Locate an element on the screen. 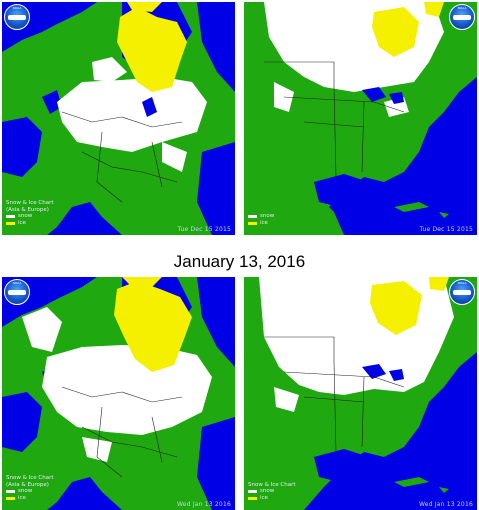  date-heading: January 13, 2016 is located at coordinates (239, 261).